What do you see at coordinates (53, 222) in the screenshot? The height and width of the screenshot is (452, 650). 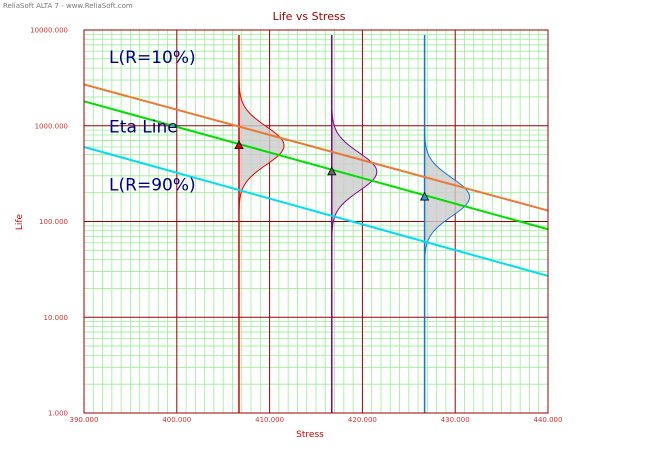 I see `y-tick-label: 100.000` at bounding box center [53, 222].